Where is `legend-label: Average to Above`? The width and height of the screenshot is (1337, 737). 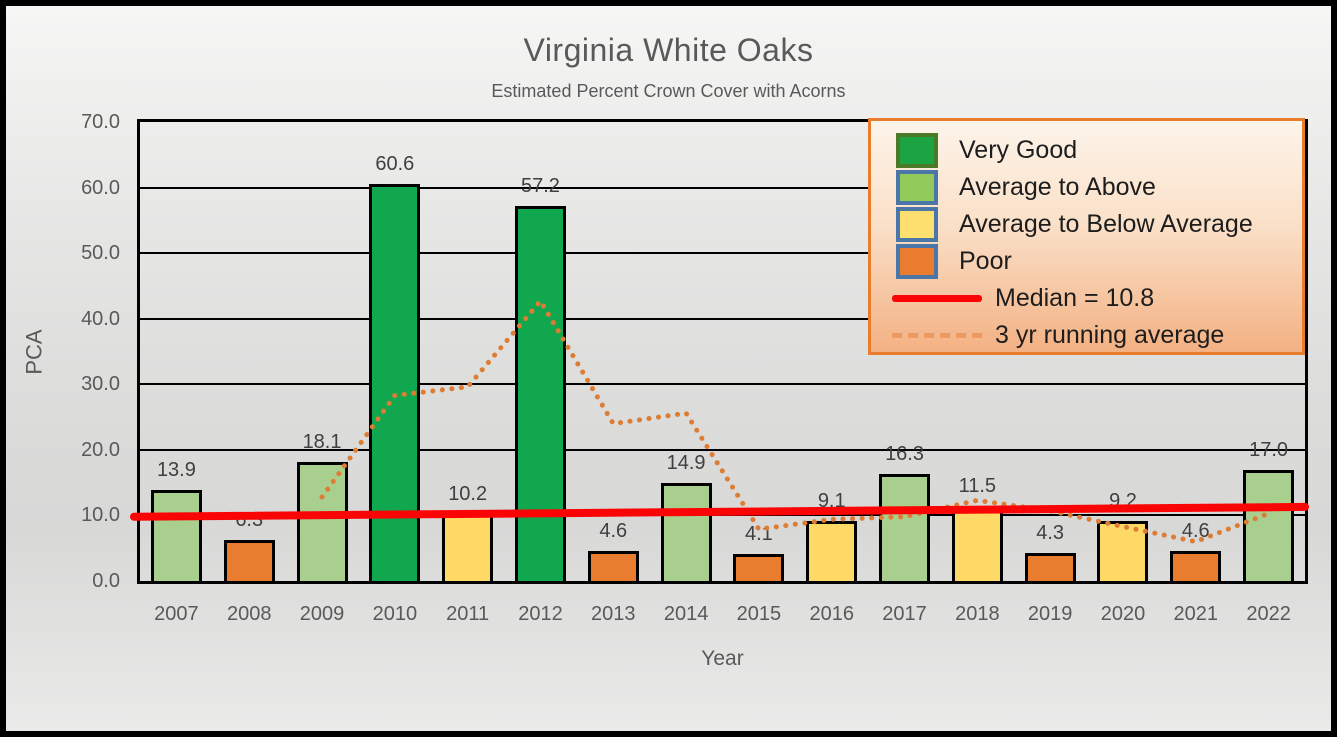 legend-label: Average to Above is located at coordinates (1057, 187).